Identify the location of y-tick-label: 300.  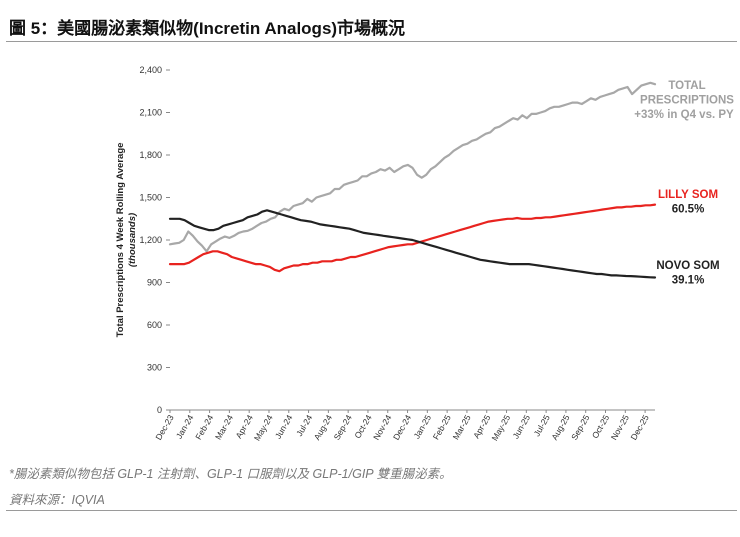
(154, 368).